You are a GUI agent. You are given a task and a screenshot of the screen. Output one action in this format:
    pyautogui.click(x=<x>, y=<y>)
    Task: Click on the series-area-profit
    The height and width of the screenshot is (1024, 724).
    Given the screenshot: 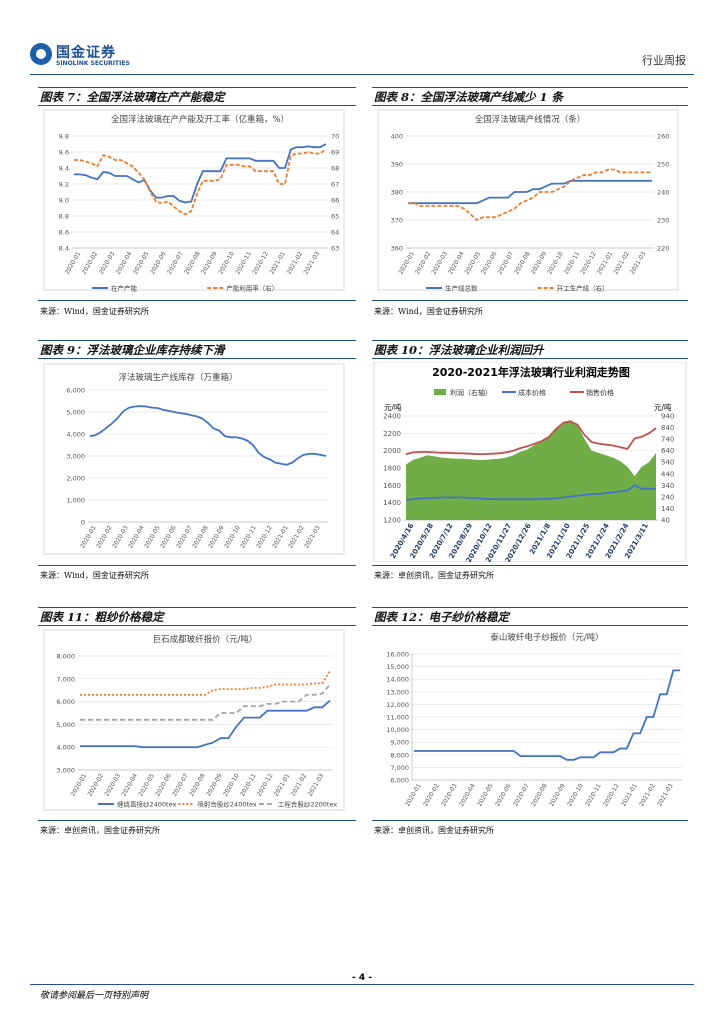 What is the action you would take?
    pyautogui.click(x=531, y=470)
    